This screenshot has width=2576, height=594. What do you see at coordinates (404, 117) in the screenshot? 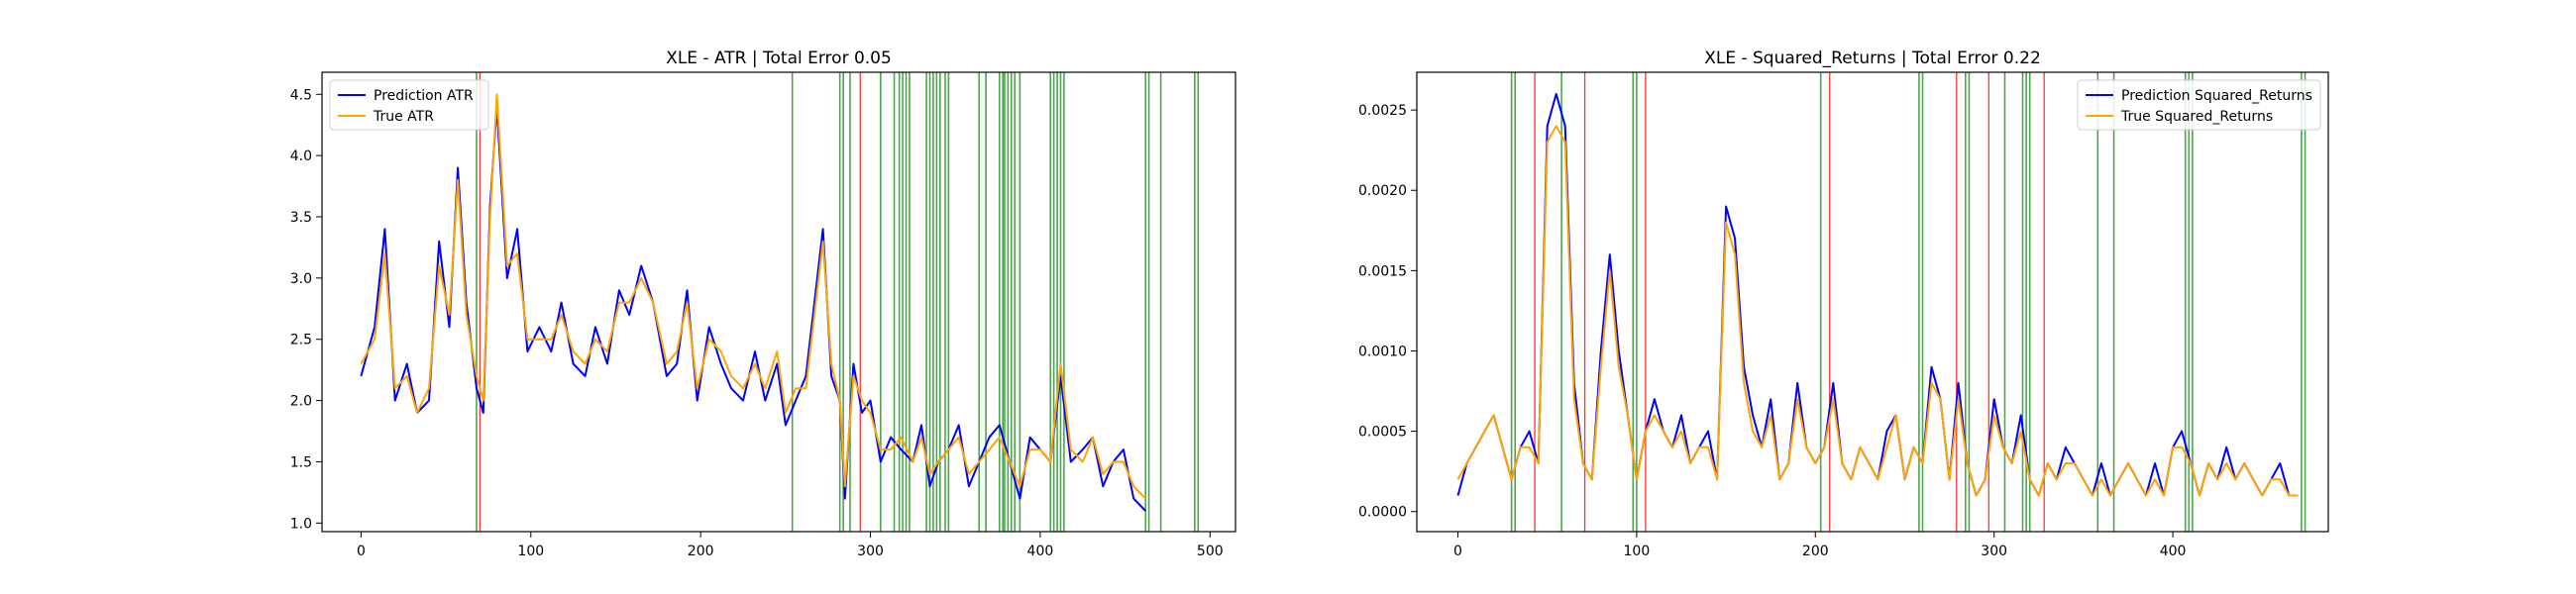
I see `atr-legend-label: True ATR` at bounding box center [404, 117].